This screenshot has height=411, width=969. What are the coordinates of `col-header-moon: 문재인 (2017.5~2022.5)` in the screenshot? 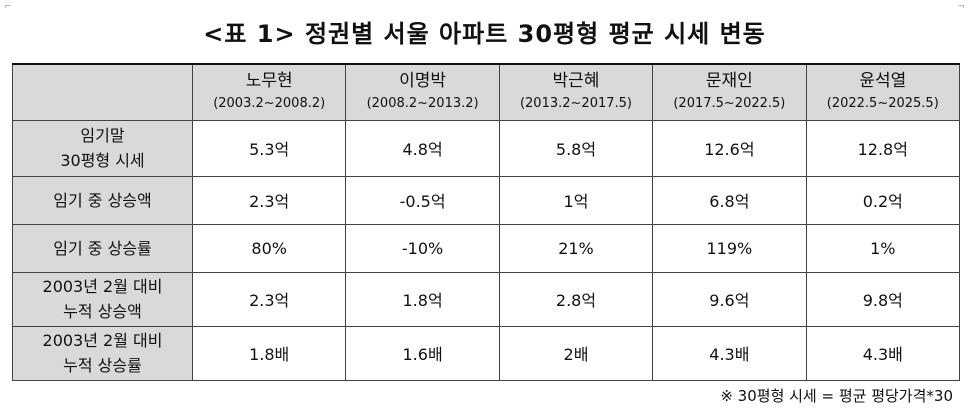 It's located at (729, 92).